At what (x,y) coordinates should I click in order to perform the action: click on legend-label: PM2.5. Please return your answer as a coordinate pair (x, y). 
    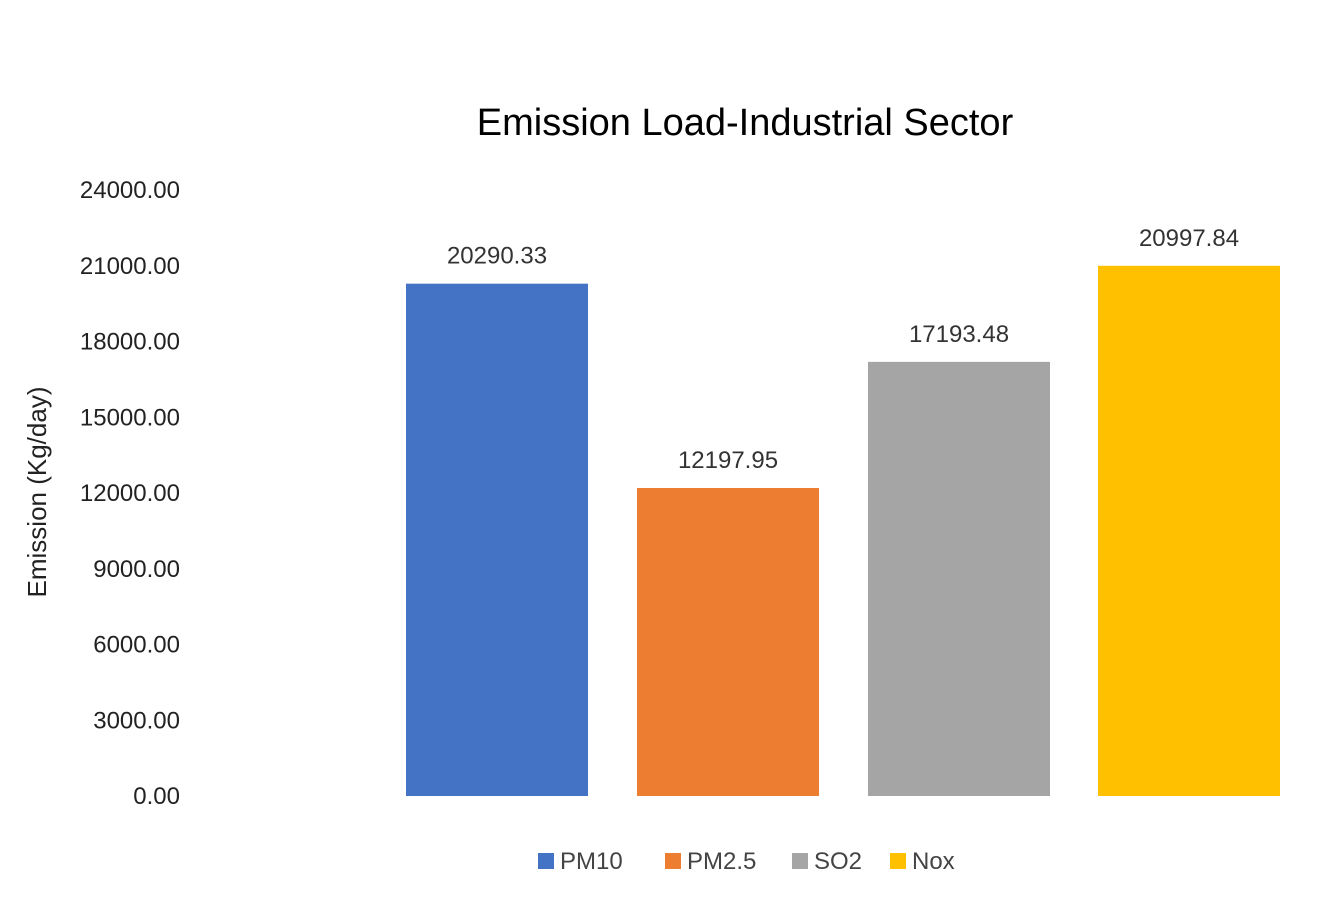
    Looking at the image, I should click on (721, 861).